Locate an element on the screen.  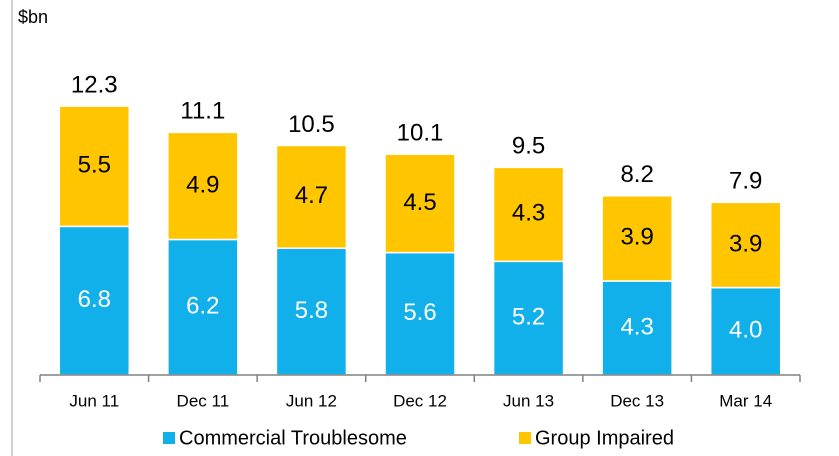
x-tick-label: Mar 14 is located at coordinates (745, 400).